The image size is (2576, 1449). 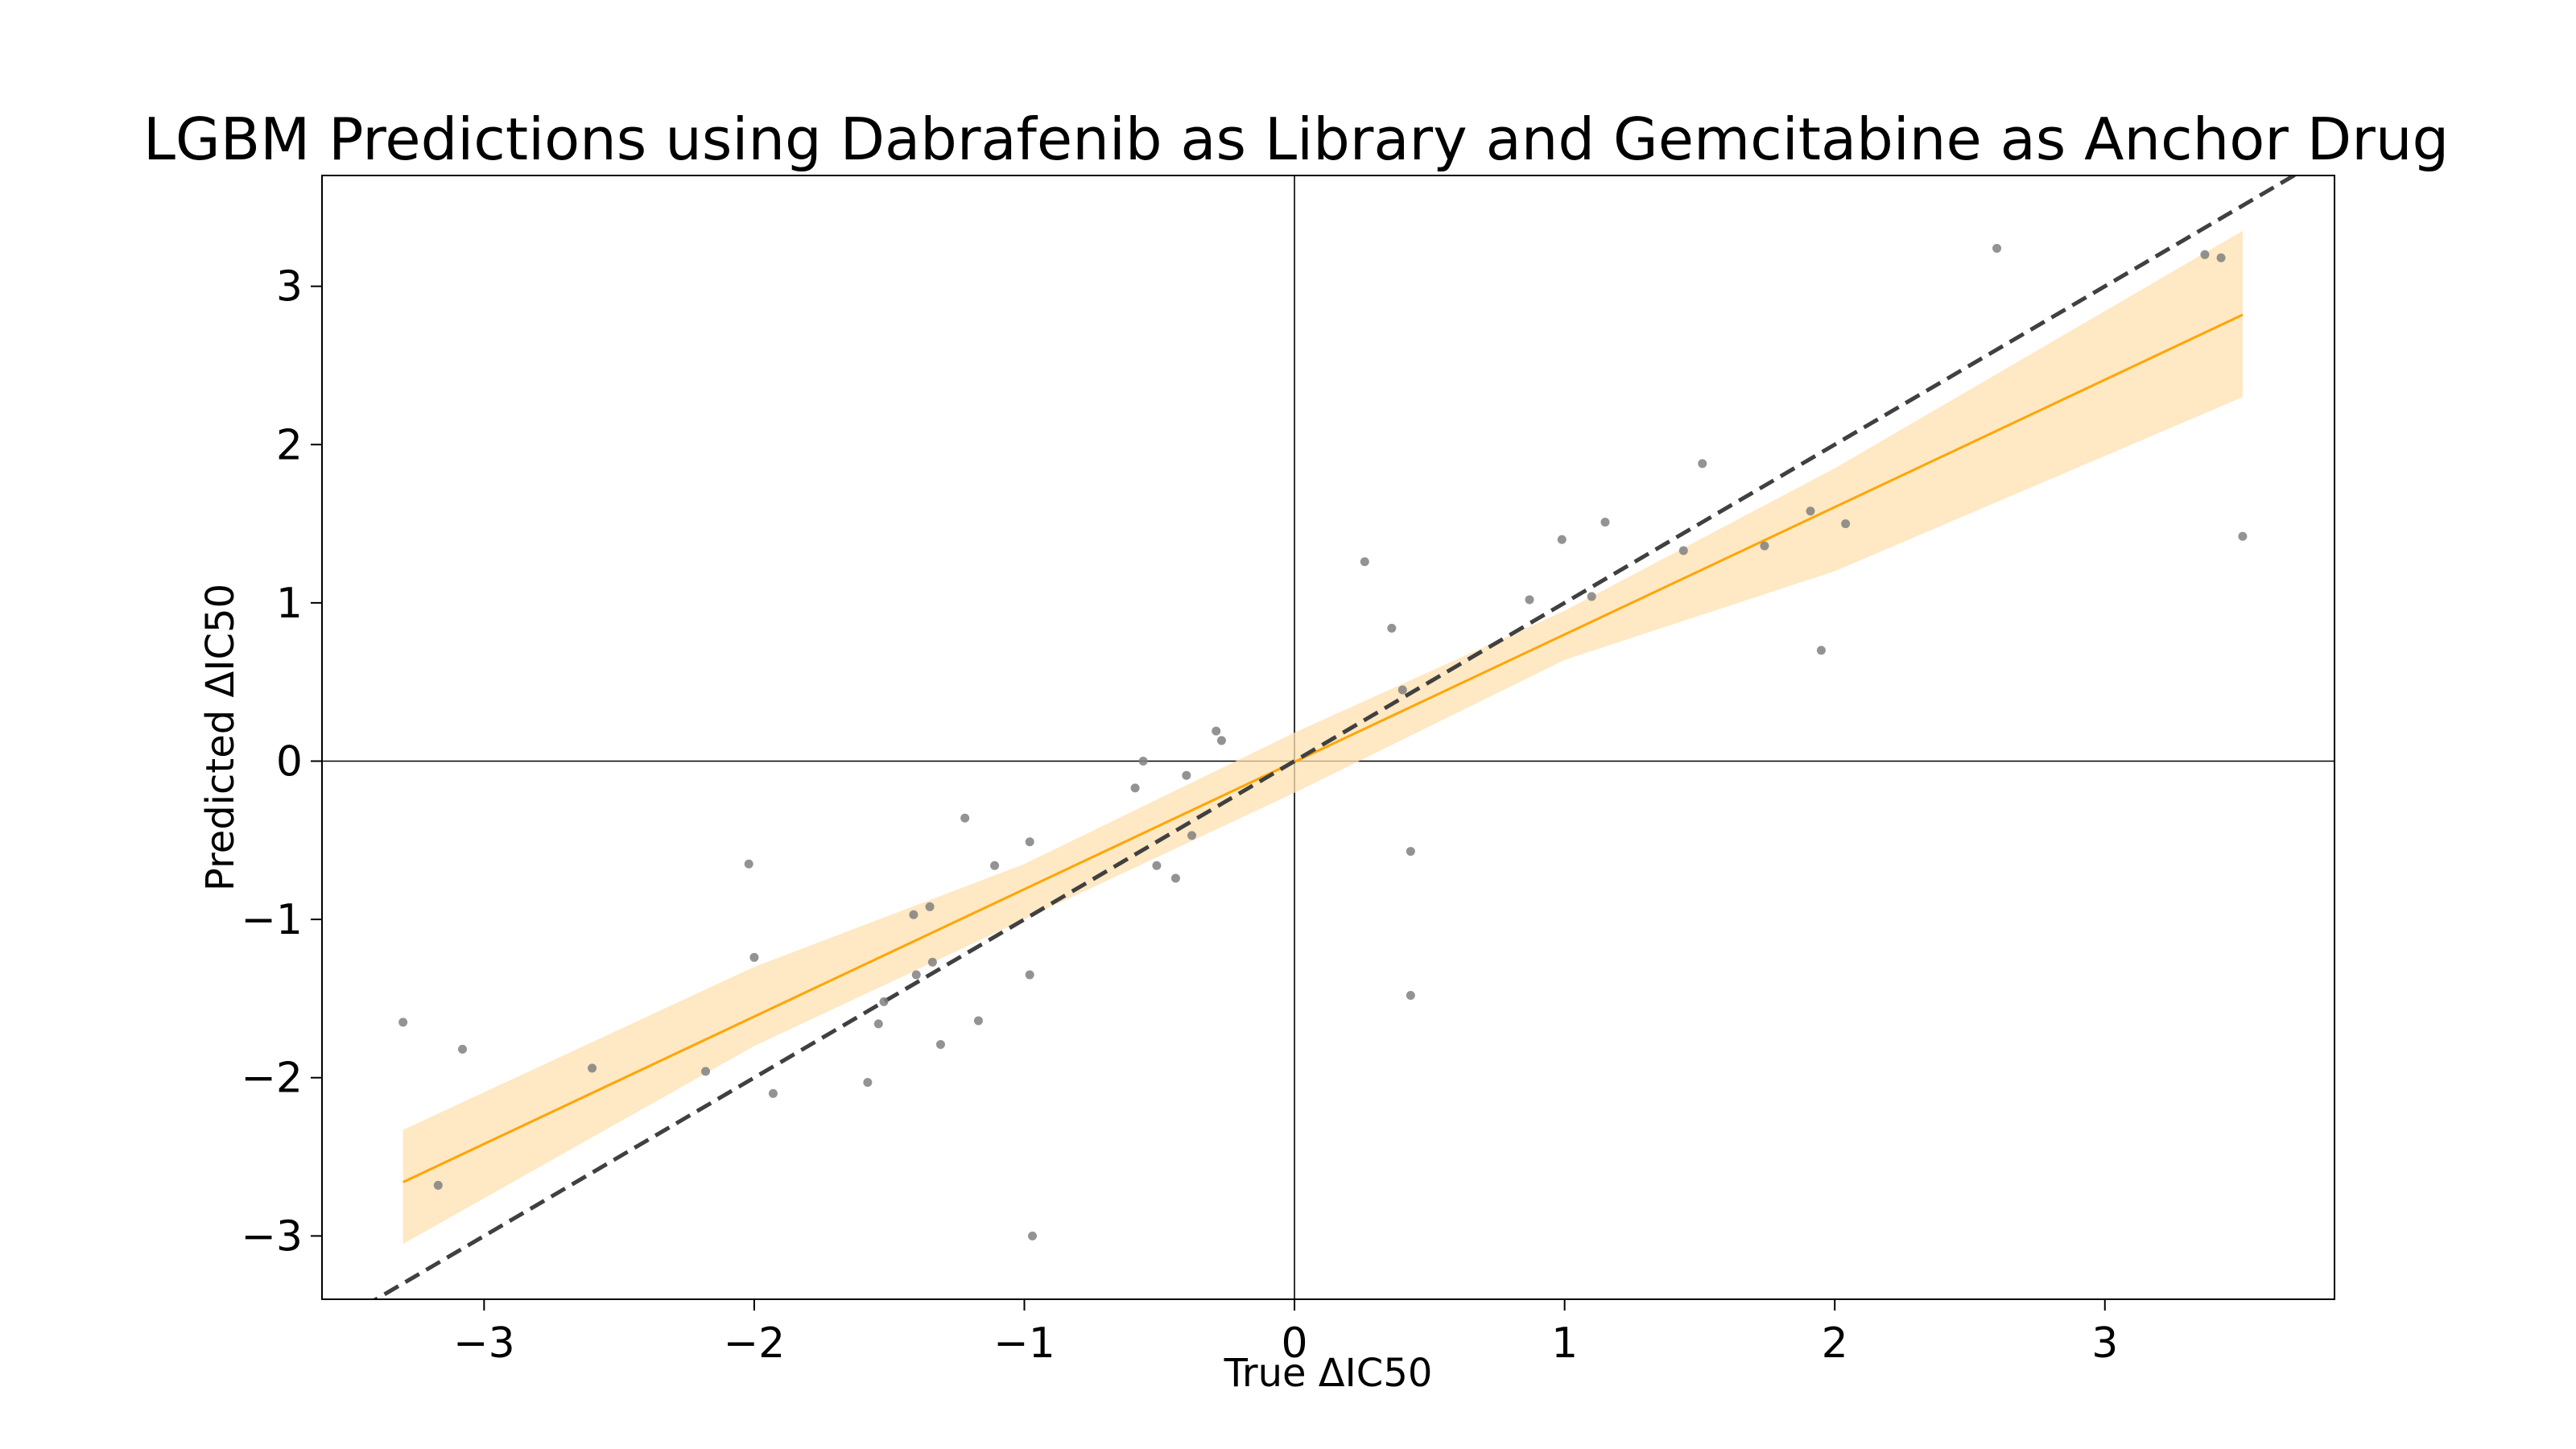 What do you see at coordinates (1564, 1343) in the screenshot?
I see `x-tick-label: 1` at bounding box center [1564, 1343].